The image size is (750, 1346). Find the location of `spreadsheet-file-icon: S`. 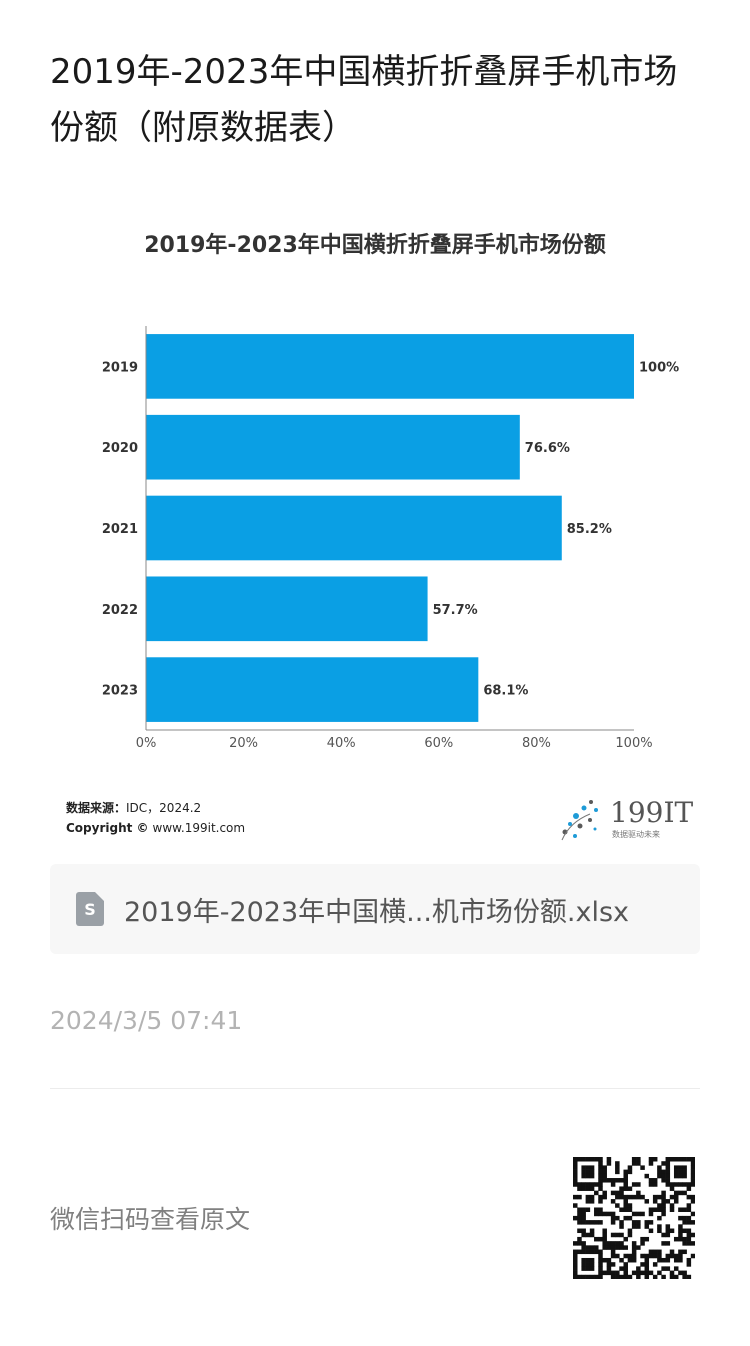

spreadsheet-file-icon: S is located at coordinates (90, 909).